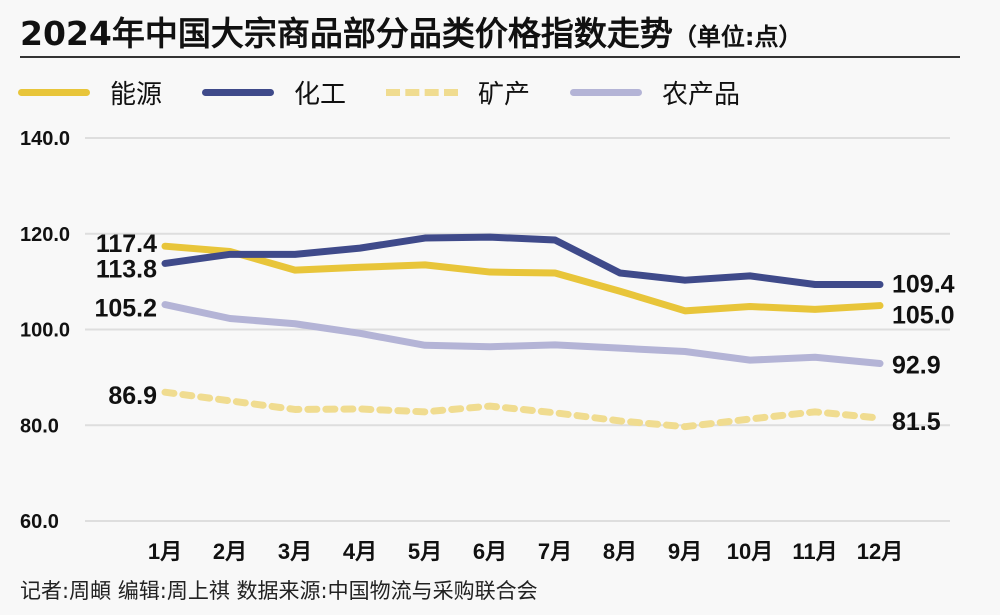 The height and width of the screenshot is (615, 1000). I want to click on chart-title-unit: （单位:点）, so click(737, 37).